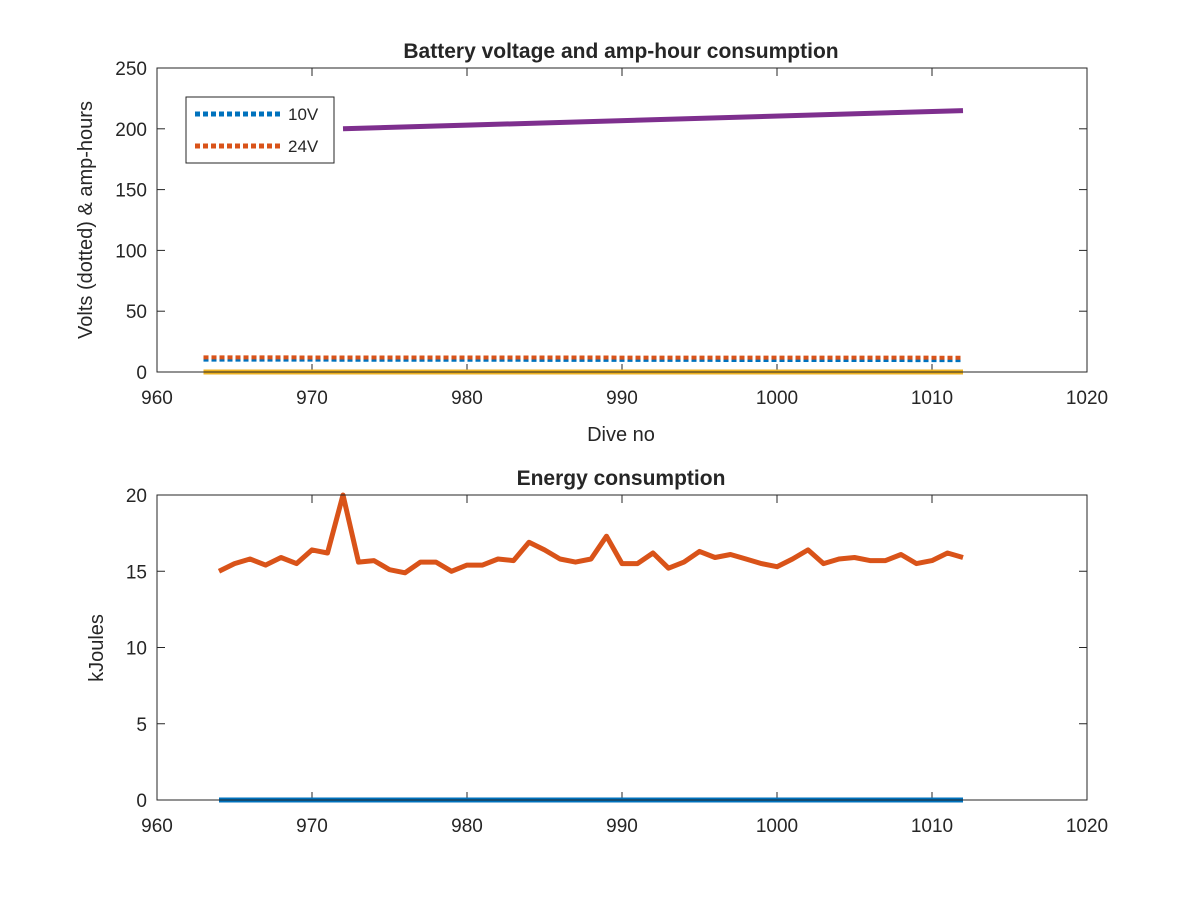 The width and height of the screenshot is (1200, 900). Describe the element at coordinates (136, 572) in the screenshot. I see `y-tick-label: 15` at that location.